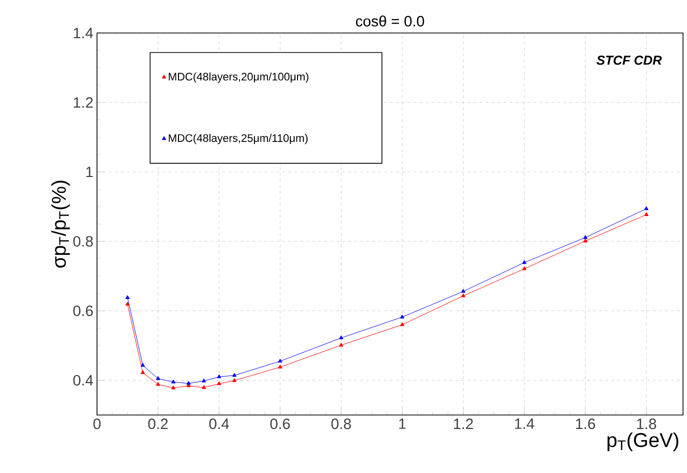 This screenshot has width=687, height=473. I want to click on annotation: STCF CDR, so click(629, 60).